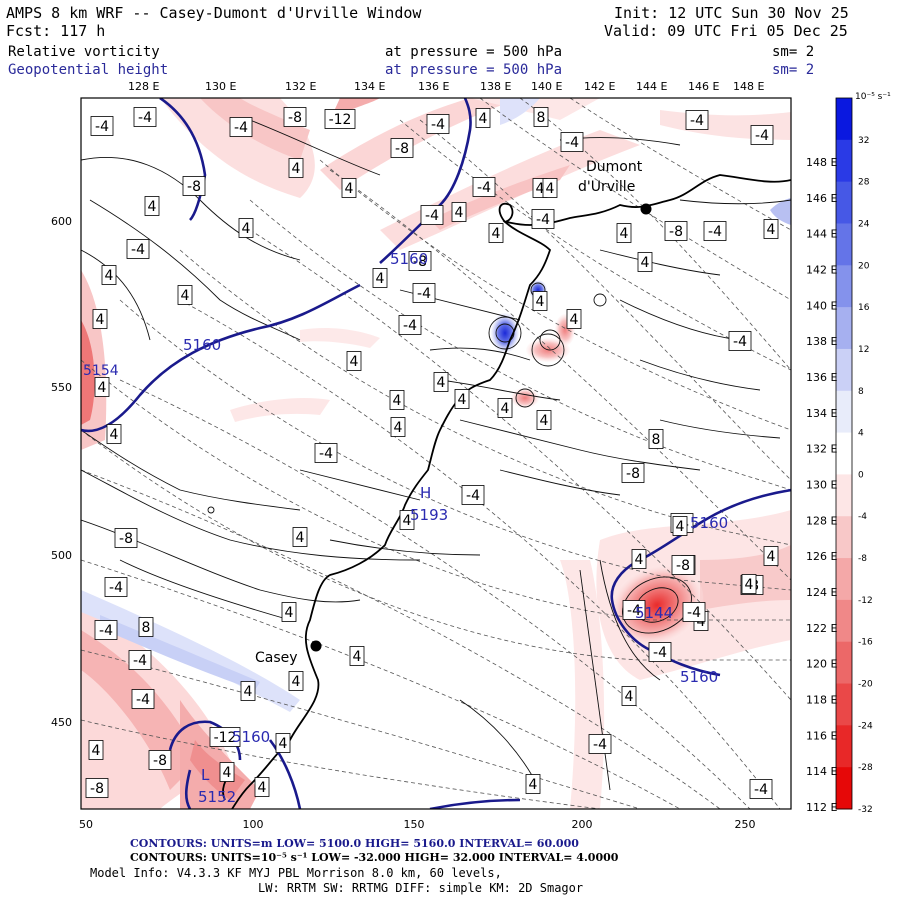  Describe the element at coordinates (862, 517) in the screenshot. I see `colorbar-tick-label: -4` at that location.